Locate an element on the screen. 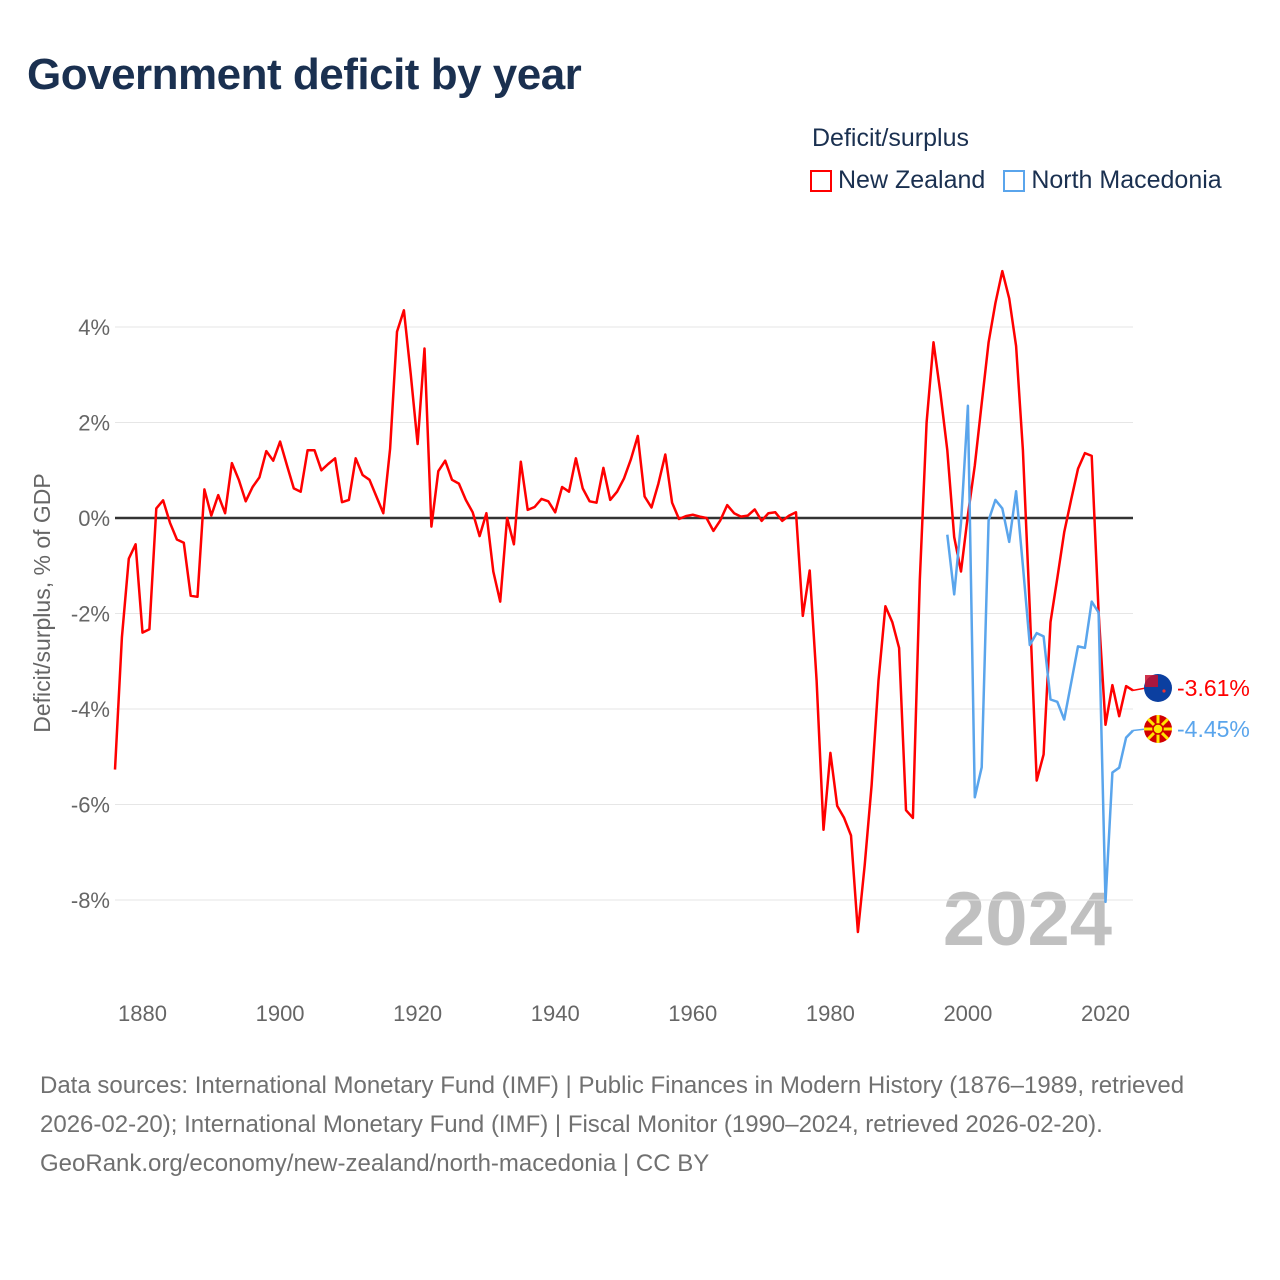 The image size is (1280, 1280). union-jack-icon is located at coordinates (1151, 681).